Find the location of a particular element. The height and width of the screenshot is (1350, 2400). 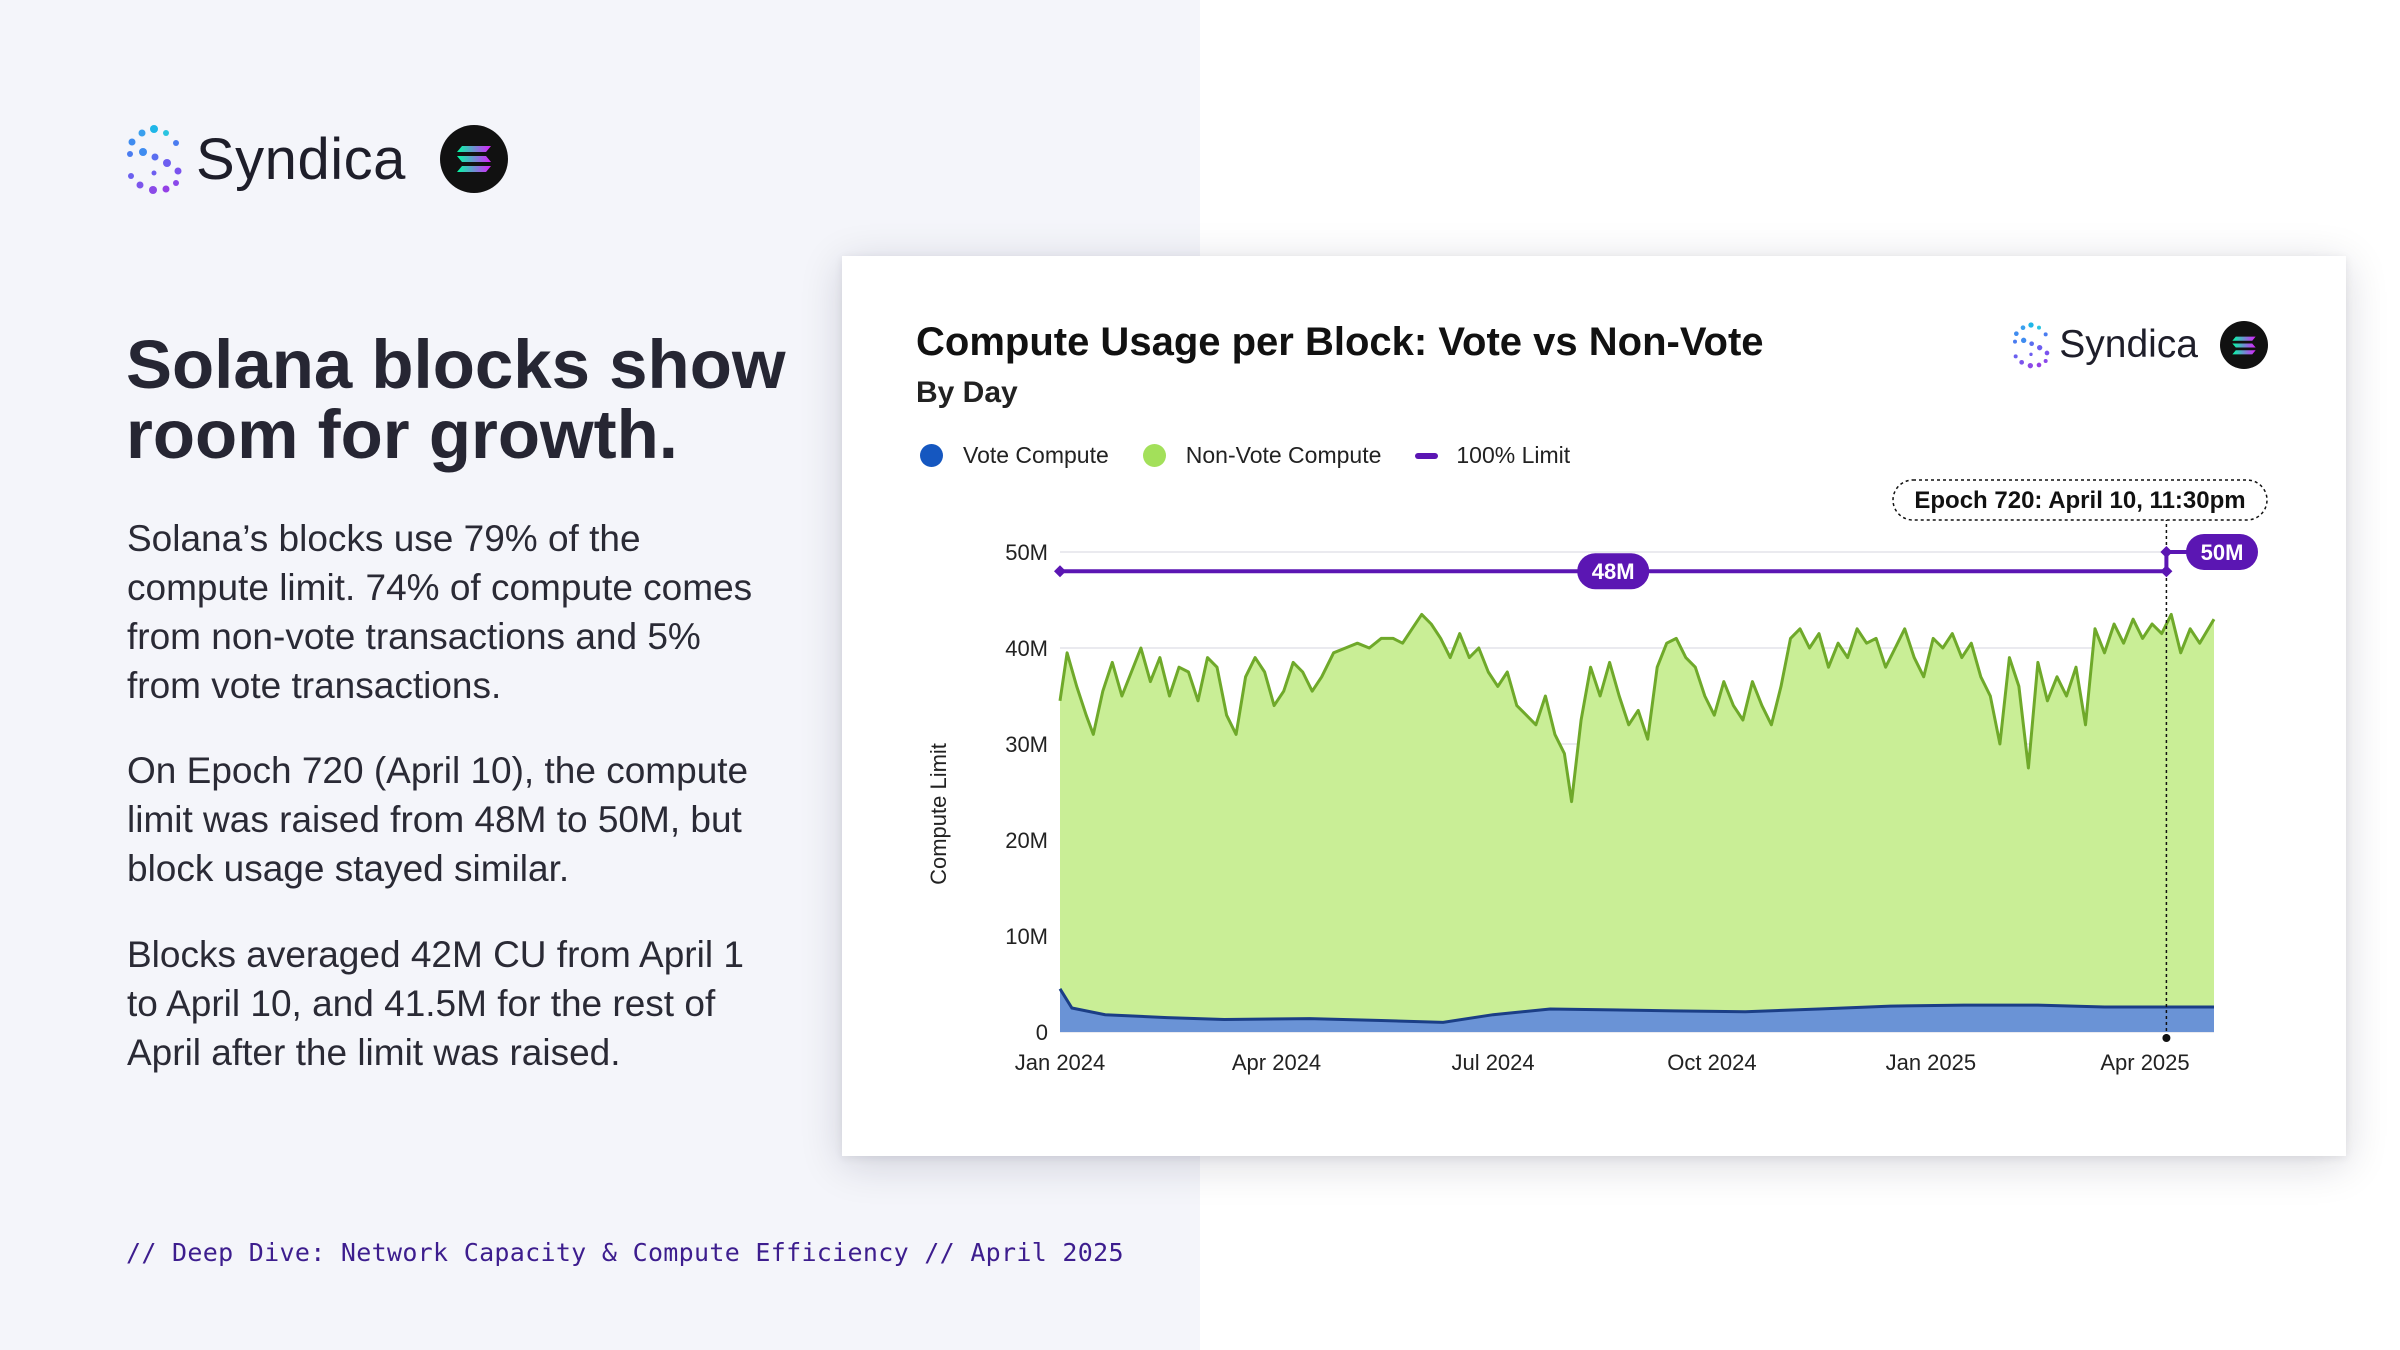

chart-legend: Vote Compute Non-Vote Compute 100% Limit is located at coordinates (1262, 455).